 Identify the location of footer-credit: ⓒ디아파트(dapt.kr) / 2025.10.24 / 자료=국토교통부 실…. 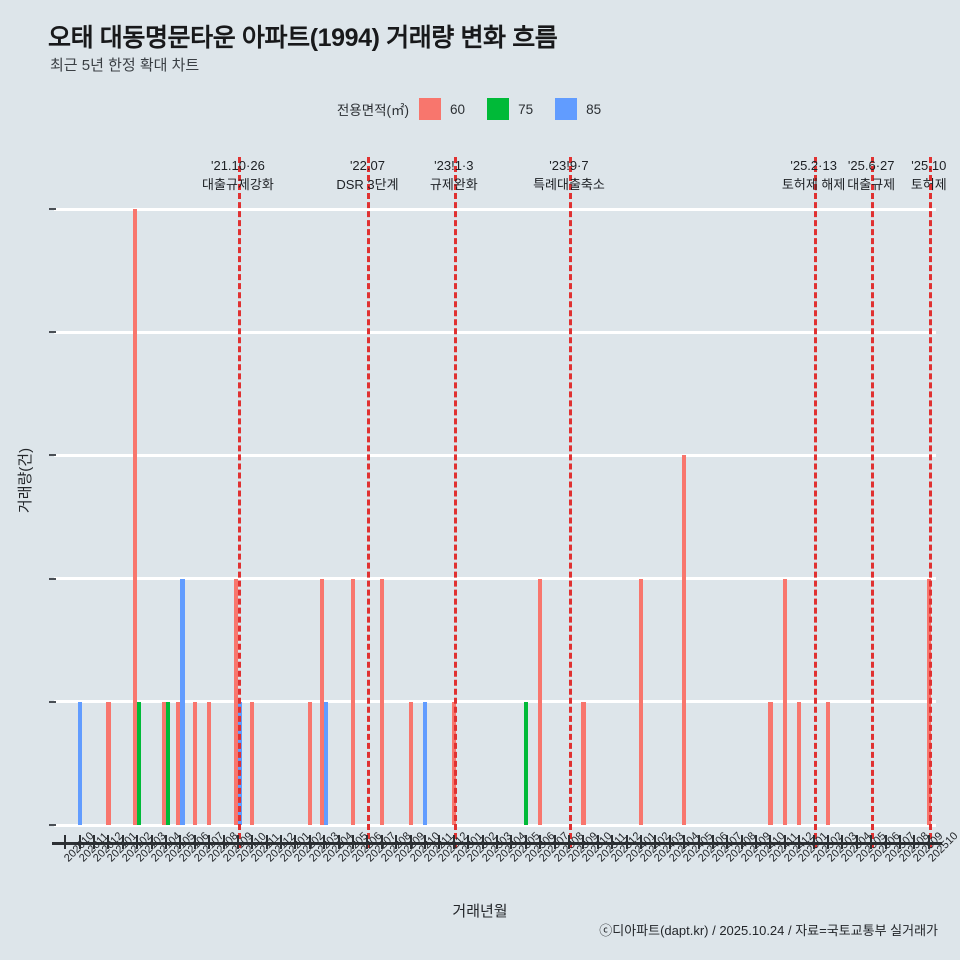
(768, 930).